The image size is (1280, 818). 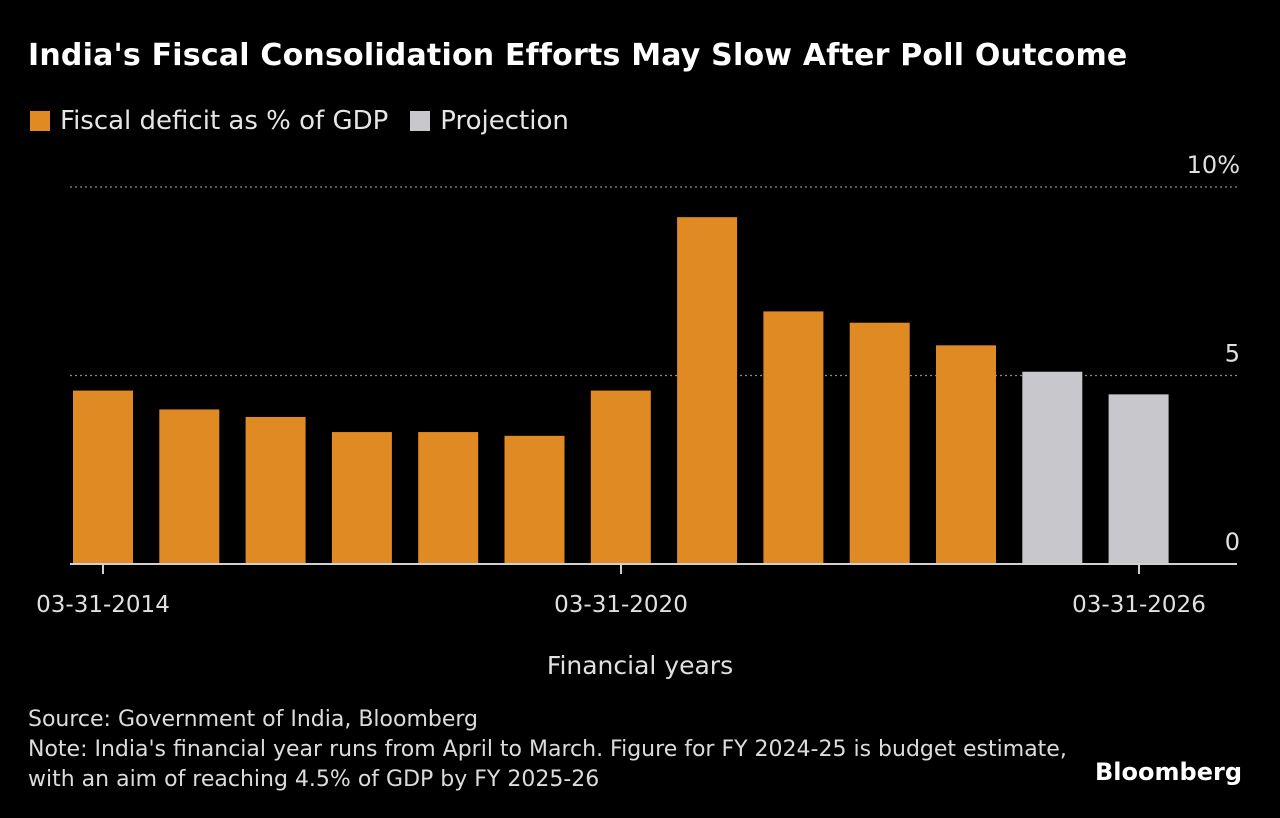 What do you see at coordinates (40, 121) in the screenshot?
I see `legend-swatch-actual` at bounding box center [40, 121].